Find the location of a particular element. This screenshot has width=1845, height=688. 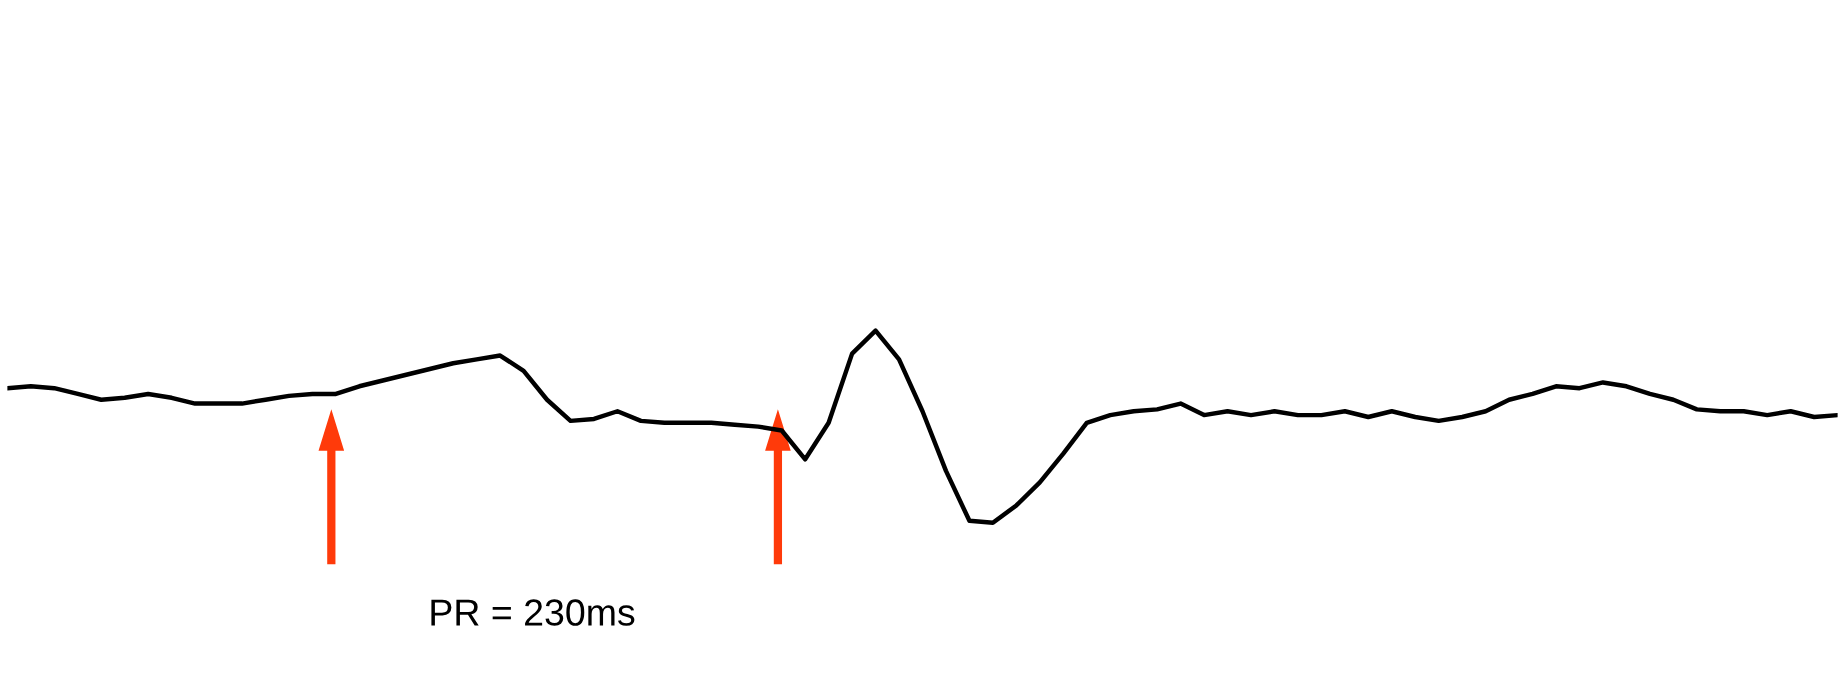

text: PR = 230ms is located at coordinates (533, 612).